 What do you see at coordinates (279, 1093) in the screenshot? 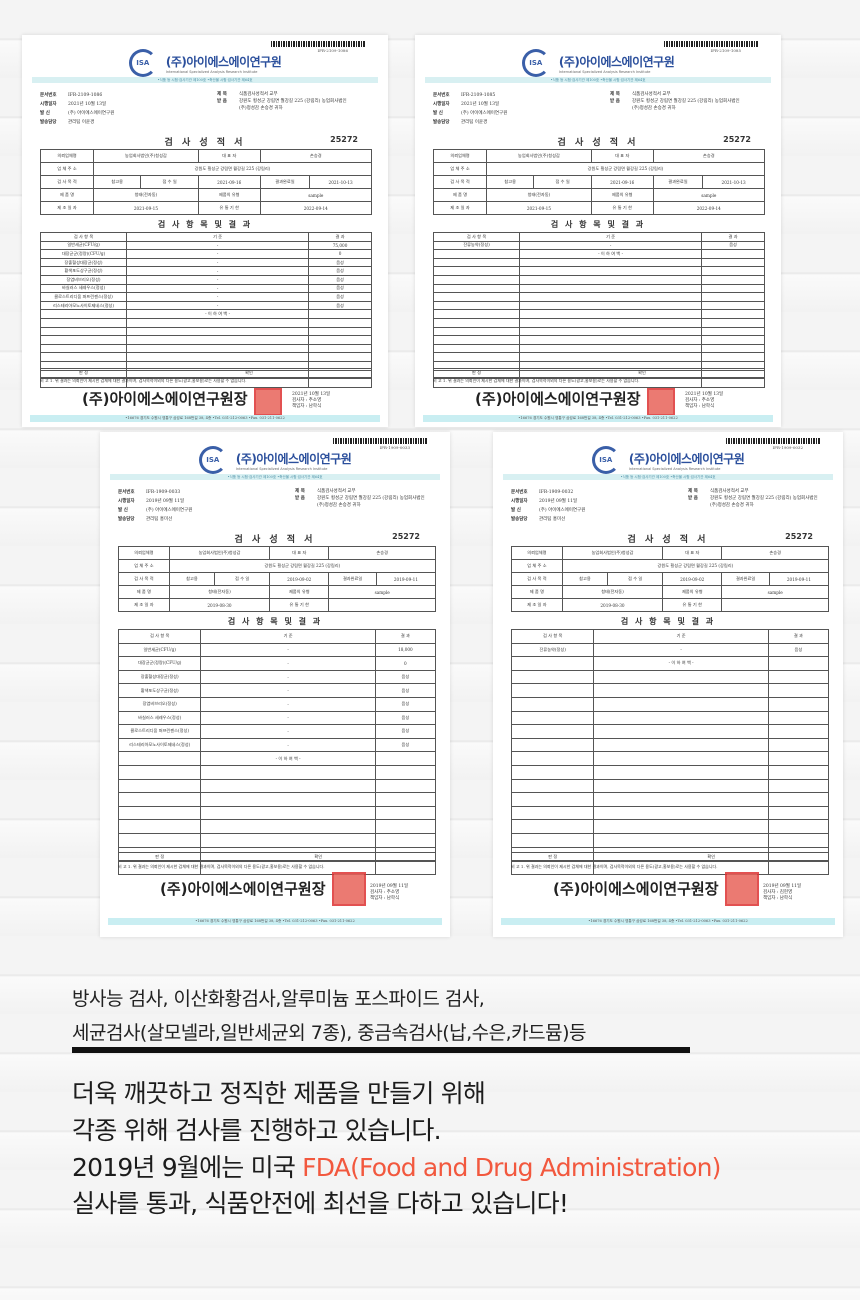
I see `paragraph-line-1: 더욱 깨끗하고 정직한 제품을 만들기 위해` at bounding box center [279, 1093].